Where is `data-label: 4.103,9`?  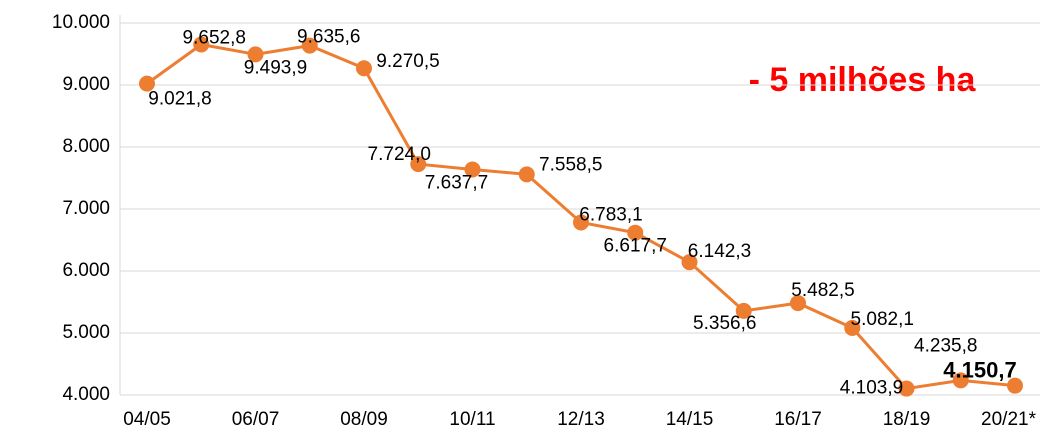
data-label: 4.103,9 is located at coordinates (871, 388).